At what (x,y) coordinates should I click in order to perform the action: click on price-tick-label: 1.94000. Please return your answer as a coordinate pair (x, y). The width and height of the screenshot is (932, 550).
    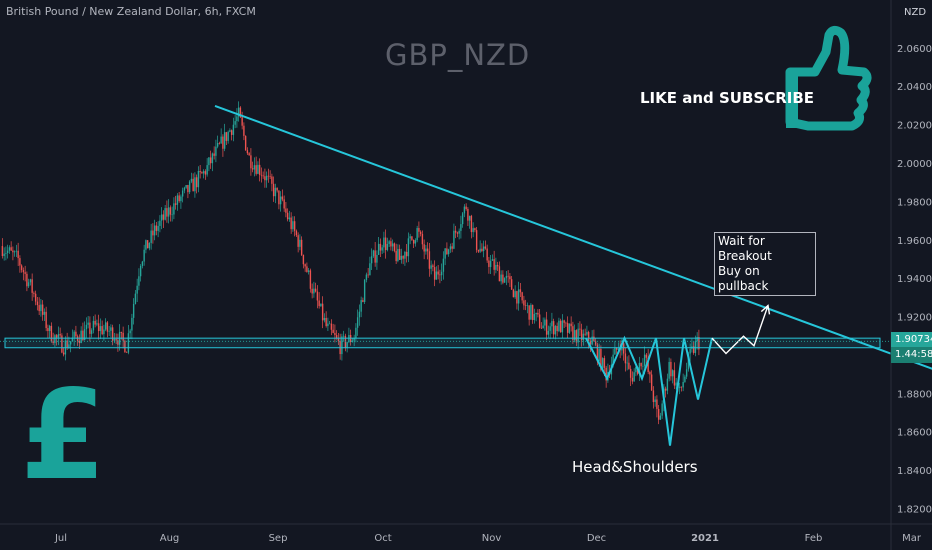
    Looking at the image, I should click on (914, 279).